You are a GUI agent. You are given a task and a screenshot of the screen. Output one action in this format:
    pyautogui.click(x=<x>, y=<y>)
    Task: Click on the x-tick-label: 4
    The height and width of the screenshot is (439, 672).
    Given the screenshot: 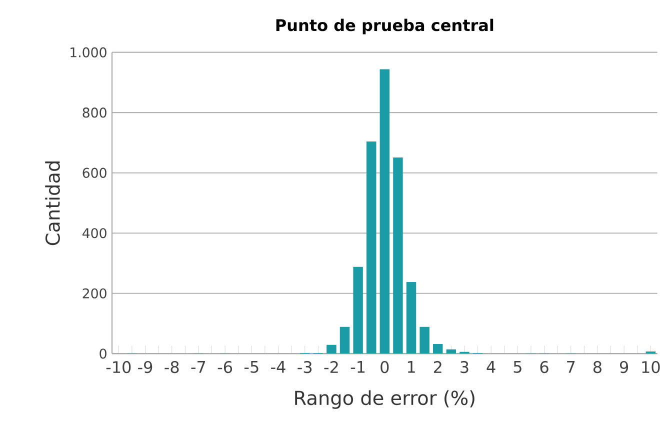 What is the action you would take?
    pyautogui.click(x=491, y=367)
    